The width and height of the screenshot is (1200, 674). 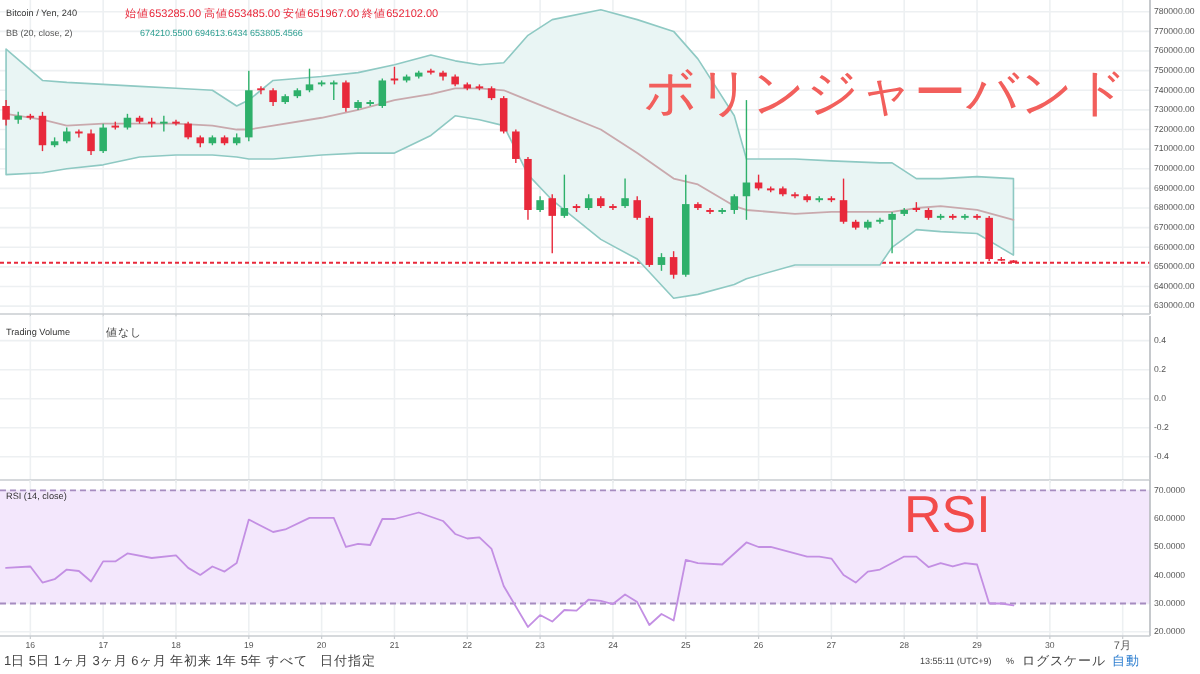 I want to click on annotation: RSI, so click(x=947, y=513).